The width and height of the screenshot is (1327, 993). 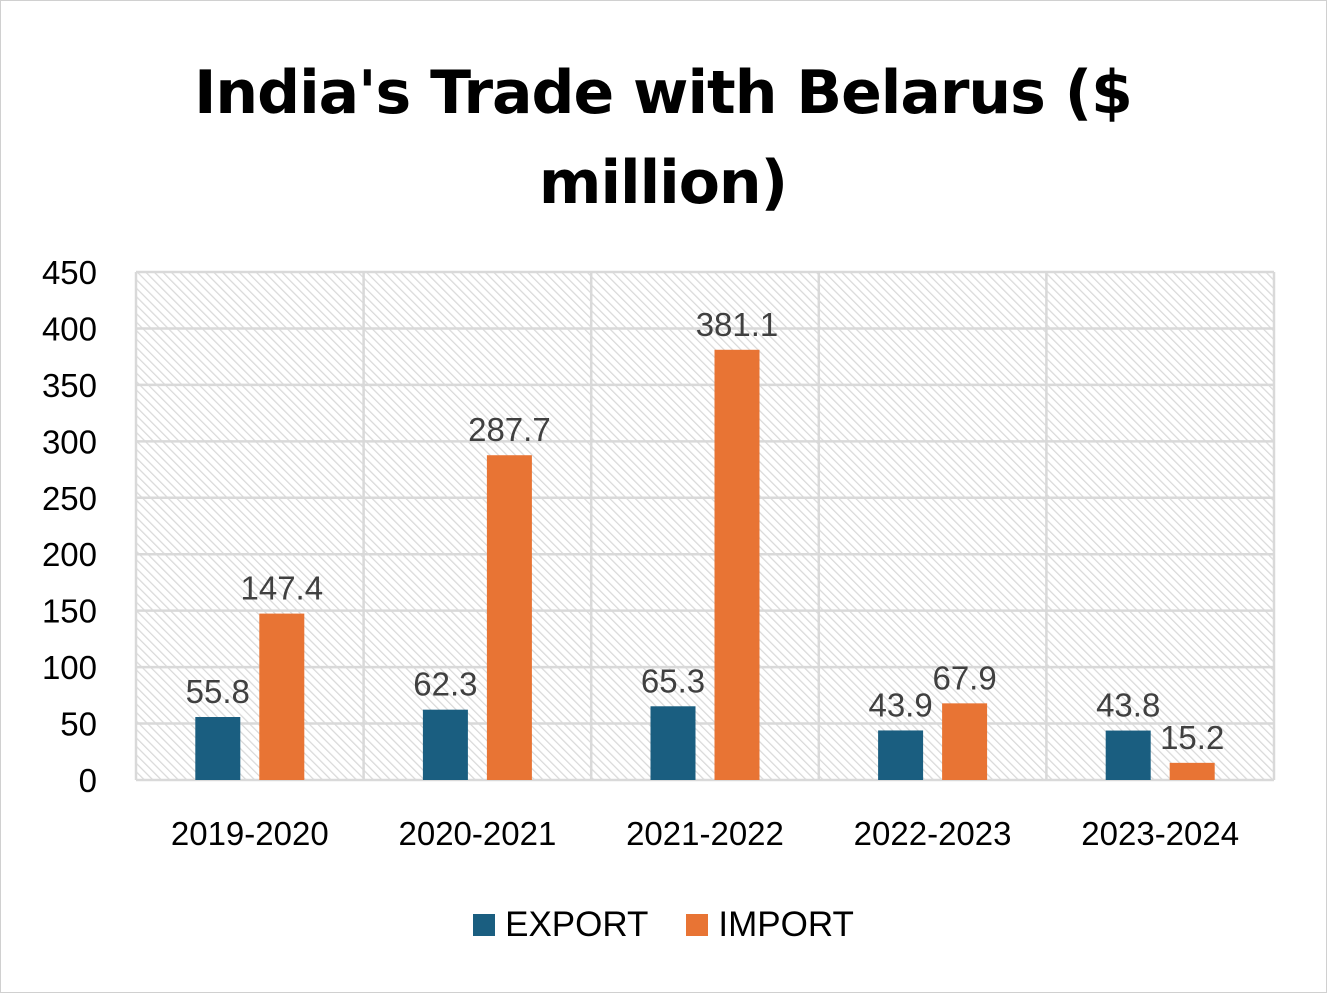 I want to click on x-tick-label: 2020-2021, so click(x=477, y=833).